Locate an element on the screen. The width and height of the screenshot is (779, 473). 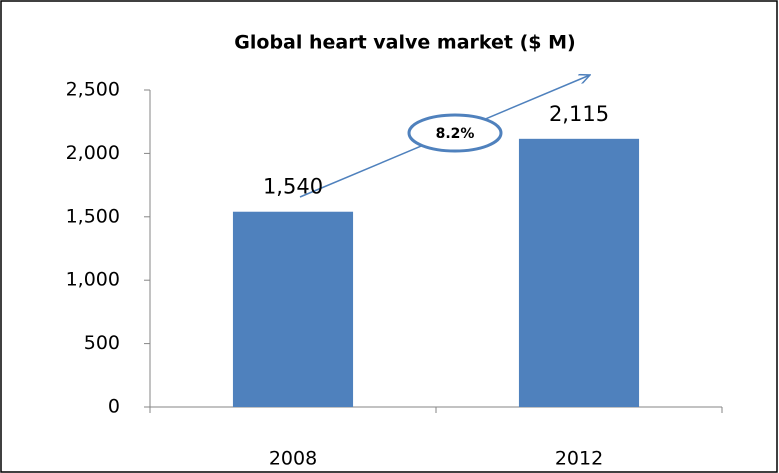
y-tick-label: 2,500 is located at coordinates (93, 90).